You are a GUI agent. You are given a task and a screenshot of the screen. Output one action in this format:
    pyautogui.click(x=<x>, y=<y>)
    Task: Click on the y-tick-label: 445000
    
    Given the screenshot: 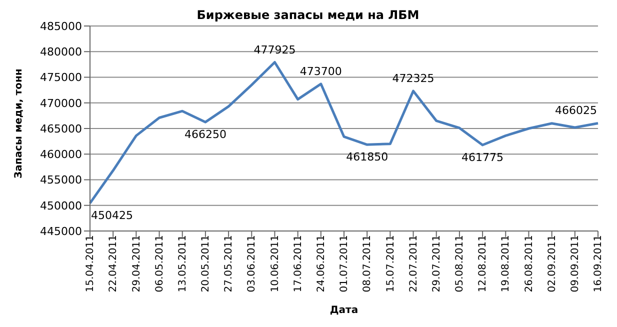 What is the action you would take?
    pyautogui.click(x=61, y=231)
    